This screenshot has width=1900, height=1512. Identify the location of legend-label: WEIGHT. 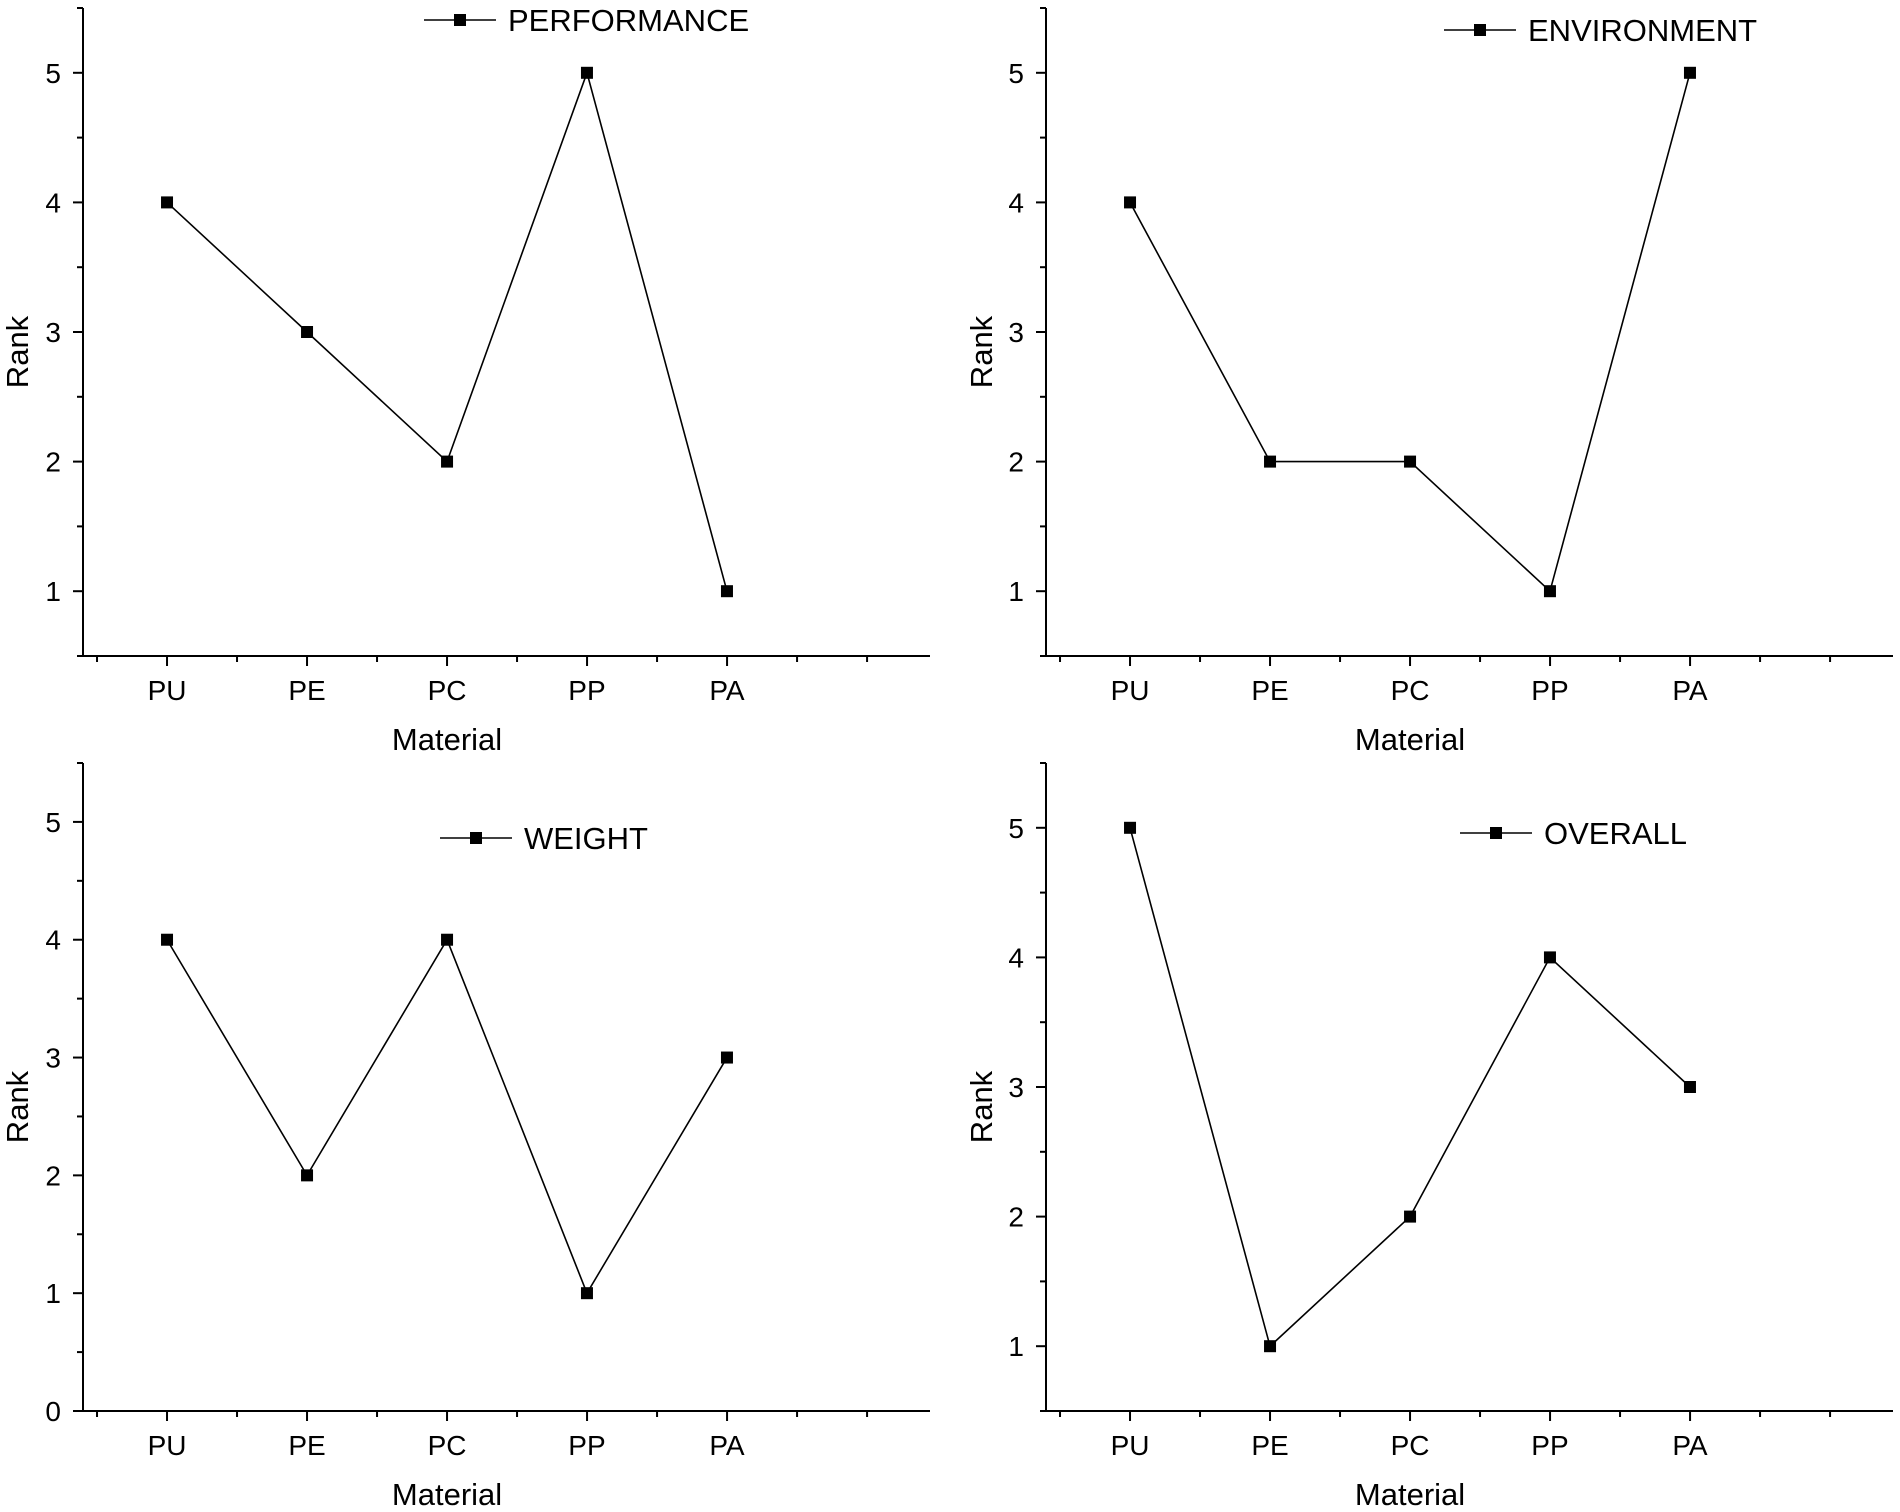
(586, 838).